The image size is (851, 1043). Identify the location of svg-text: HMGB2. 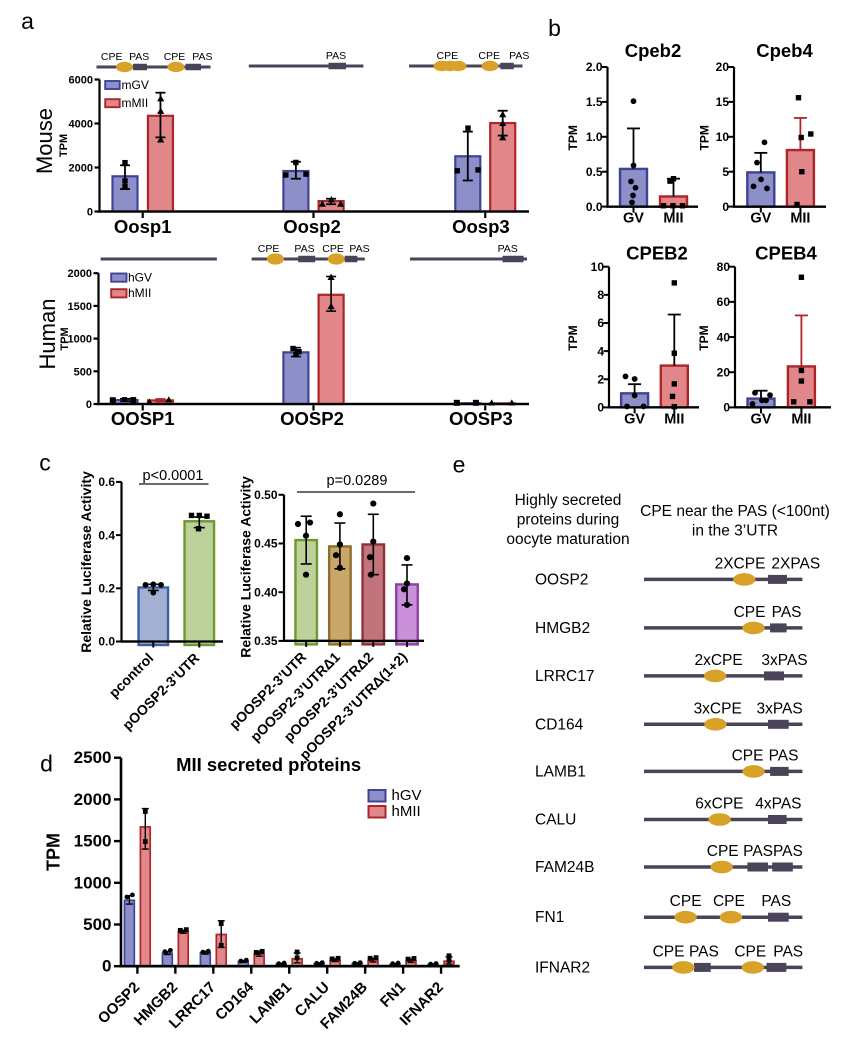
(562, 628).